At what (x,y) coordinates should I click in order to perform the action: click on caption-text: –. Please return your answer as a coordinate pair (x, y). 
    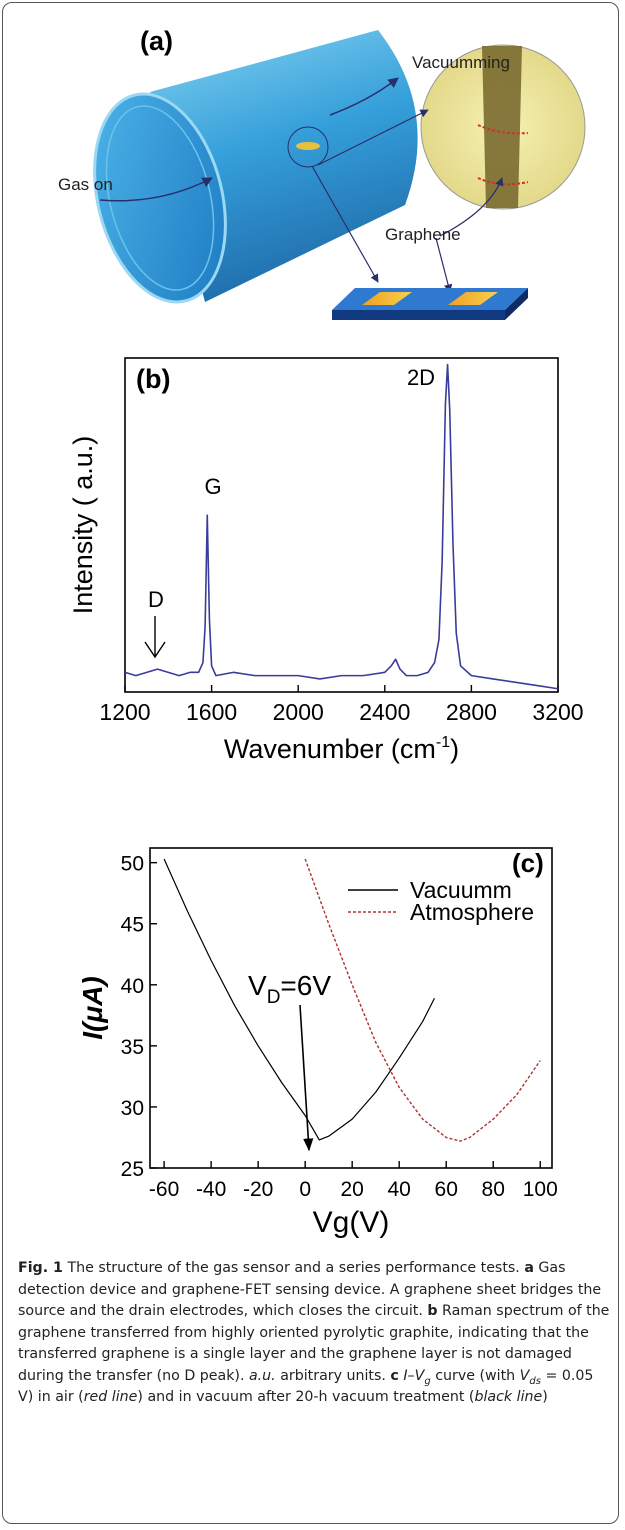
    Looking at the image, I should click on (411, 1375).